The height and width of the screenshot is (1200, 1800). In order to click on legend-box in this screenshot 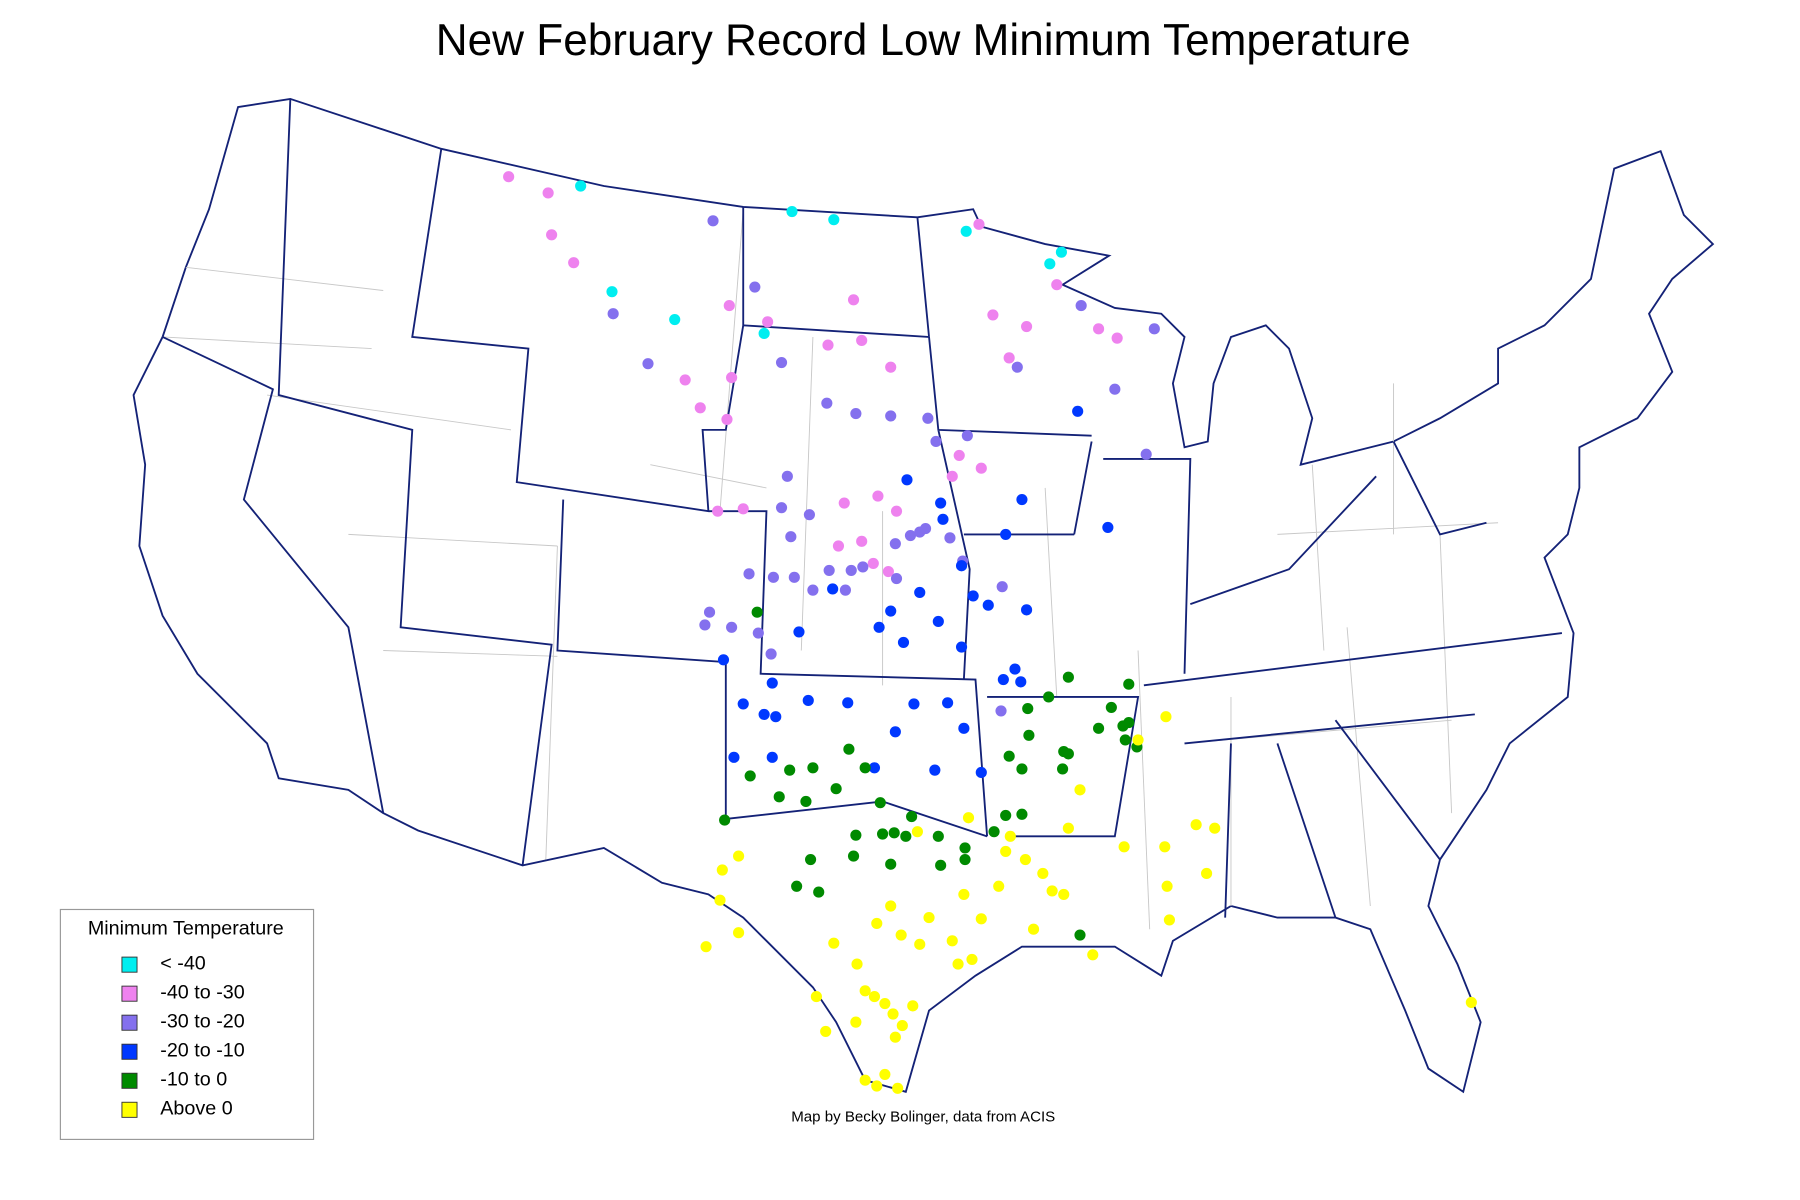, I will do `click(187, 1024)`.